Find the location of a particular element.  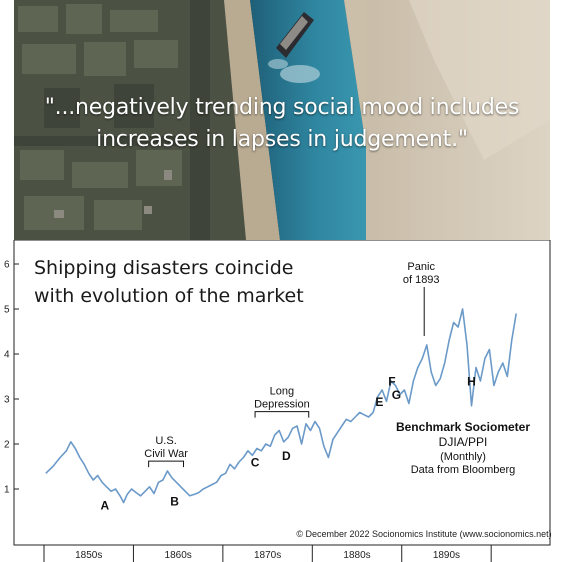

y-tick-label: 6 is located at coordinates (7, 265).